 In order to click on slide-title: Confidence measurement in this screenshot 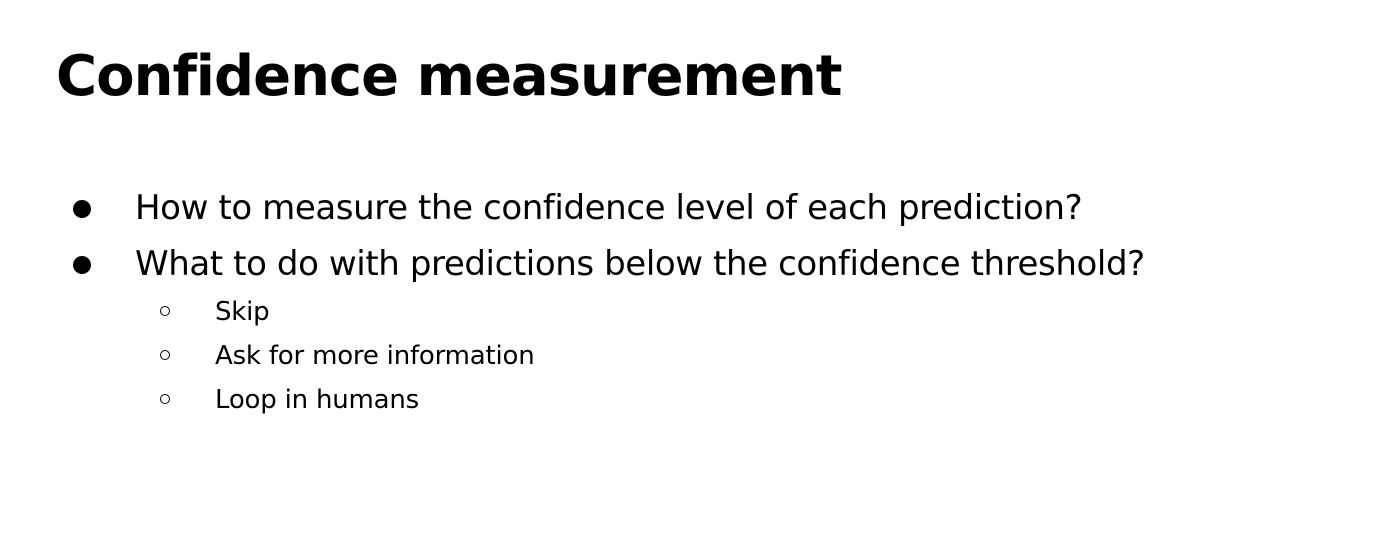, I will do `click(449, 76)`.